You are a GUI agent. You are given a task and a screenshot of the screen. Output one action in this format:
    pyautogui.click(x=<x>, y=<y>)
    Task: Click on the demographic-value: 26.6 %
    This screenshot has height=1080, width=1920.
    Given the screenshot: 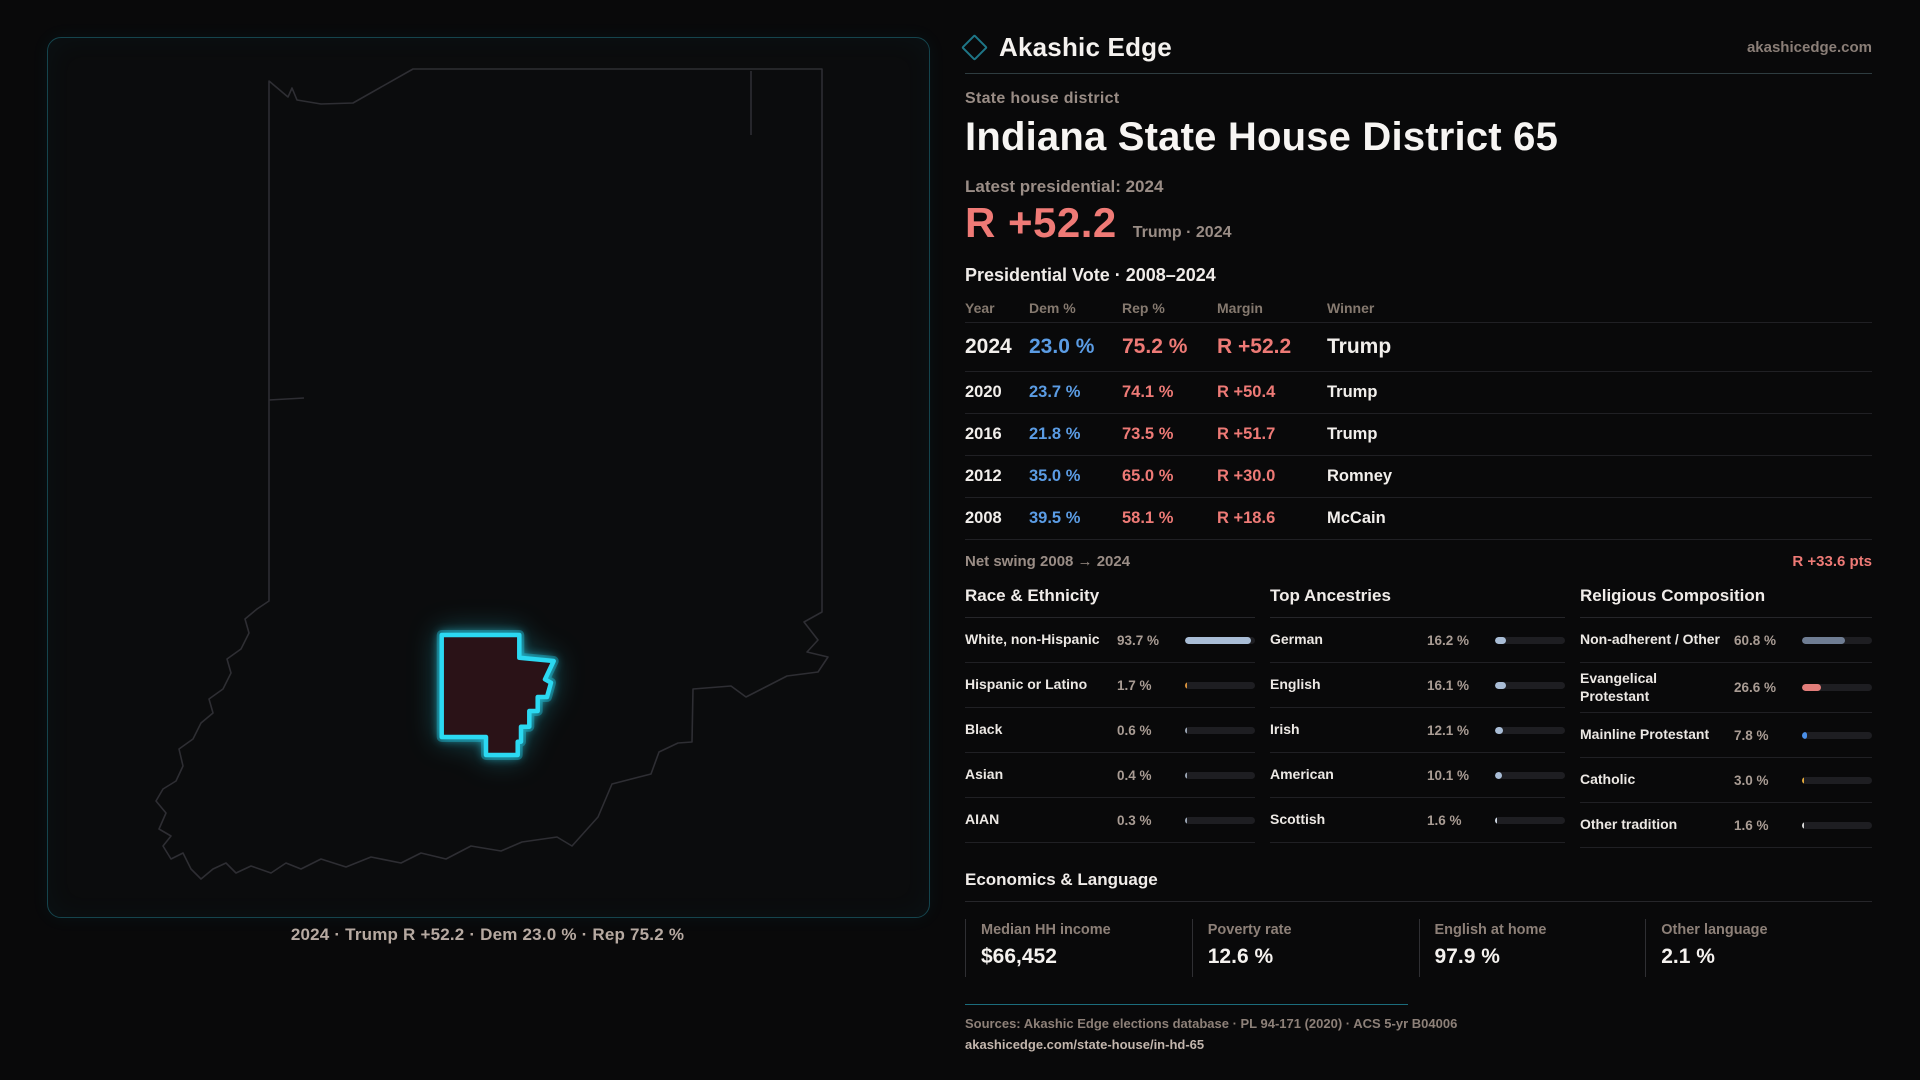 What is the action you would take?
    pyautogui.click(x=1755, y=687)
    